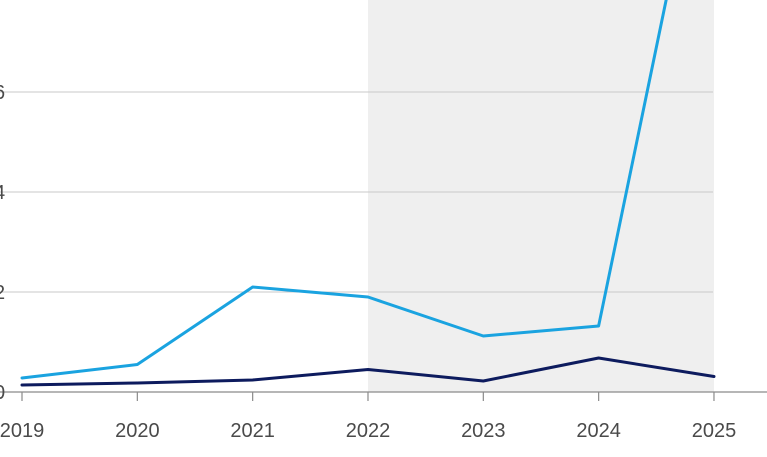 The image size is (767, 457). What do you see at coordinates (383, 396) in the screenshot?
I see `x-axis` at bounding box center [383, 396].